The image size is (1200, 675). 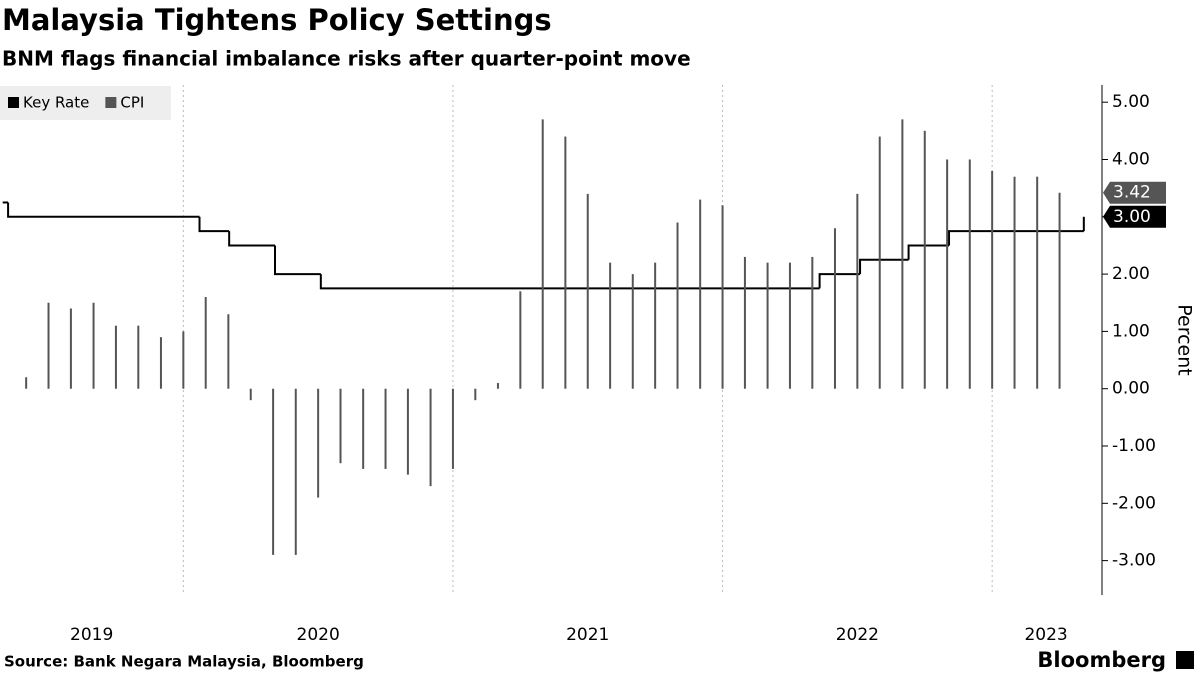 What do you see at coordinates (1131, 274) in the screenshot?
I see `y-tick-label: 2.00` at bounding box center [1131, 274].